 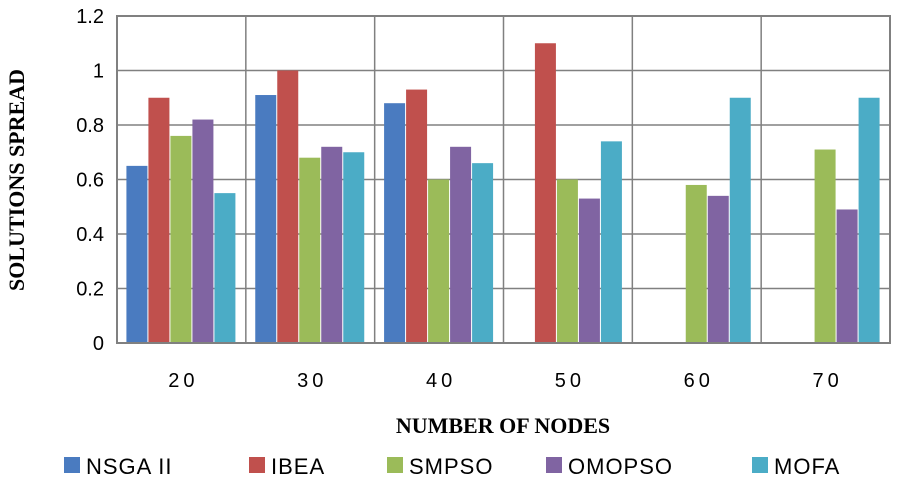 I want to click on legend-label: MOFA, so click(x=807, y=466).